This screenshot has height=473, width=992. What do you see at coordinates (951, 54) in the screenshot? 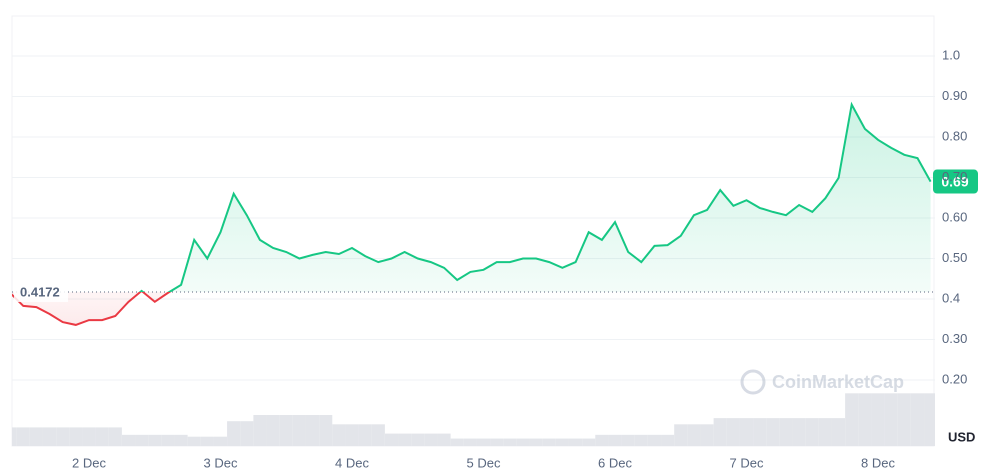
I see `y-tick-label: 1.0` at bounding box center [951, 54].